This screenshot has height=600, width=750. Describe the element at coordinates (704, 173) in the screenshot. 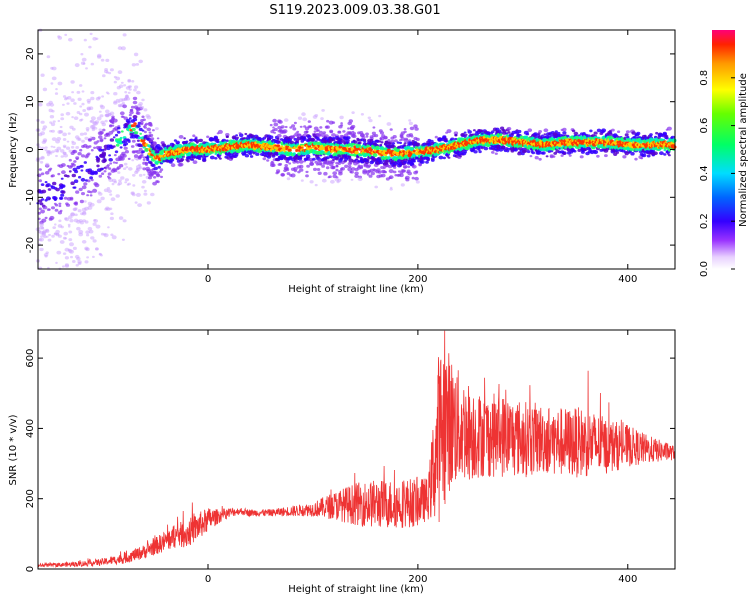

I see `colorbar-tick-label: 0.4` at that location.